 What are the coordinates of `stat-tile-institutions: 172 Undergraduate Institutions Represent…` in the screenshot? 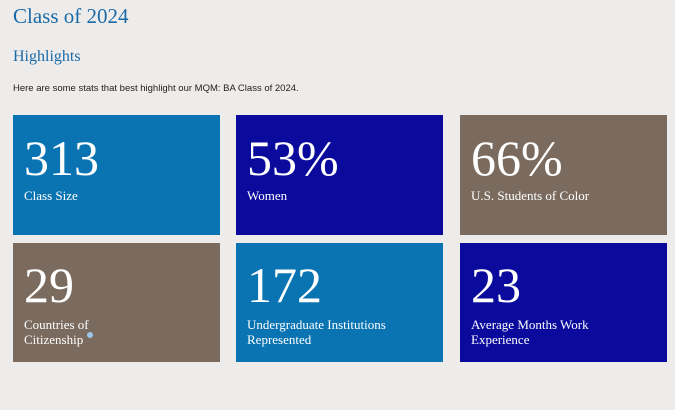 It's located at (339, 302).